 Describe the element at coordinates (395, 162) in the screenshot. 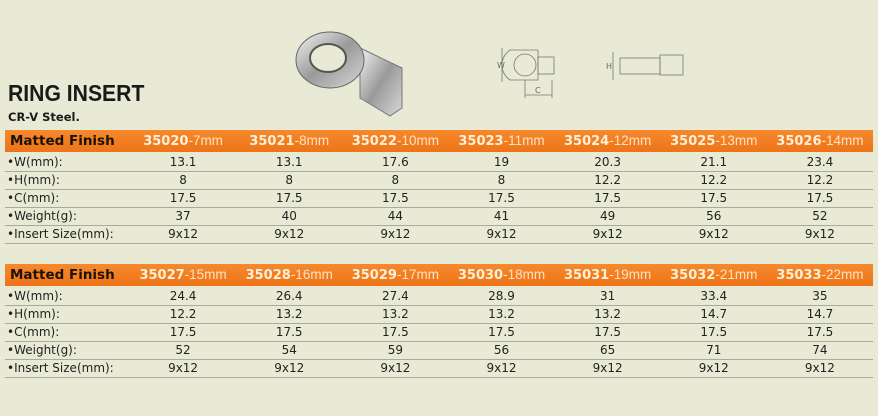

I see `table-cell: 17.6` at that location.